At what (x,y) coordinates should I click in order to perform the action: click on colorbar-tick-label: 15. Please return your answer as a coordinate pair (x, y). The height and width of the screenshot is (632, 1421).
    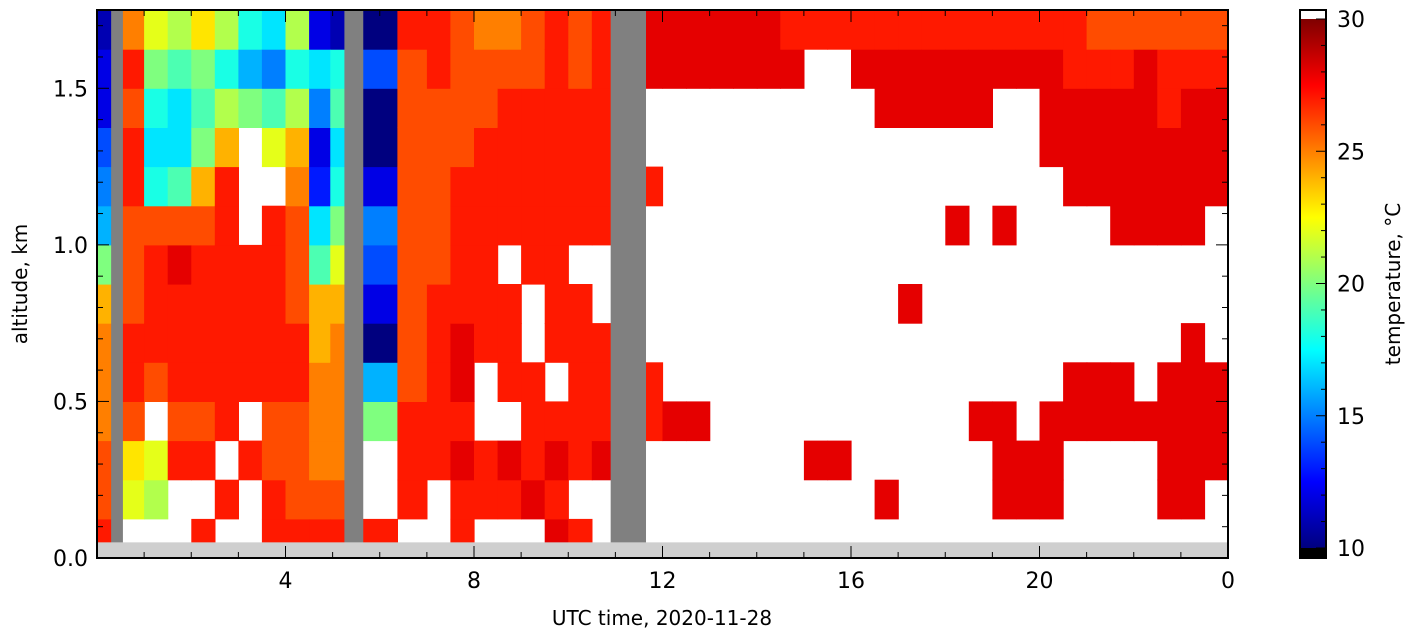
    Looking at the image, I should click on (1351, 417).